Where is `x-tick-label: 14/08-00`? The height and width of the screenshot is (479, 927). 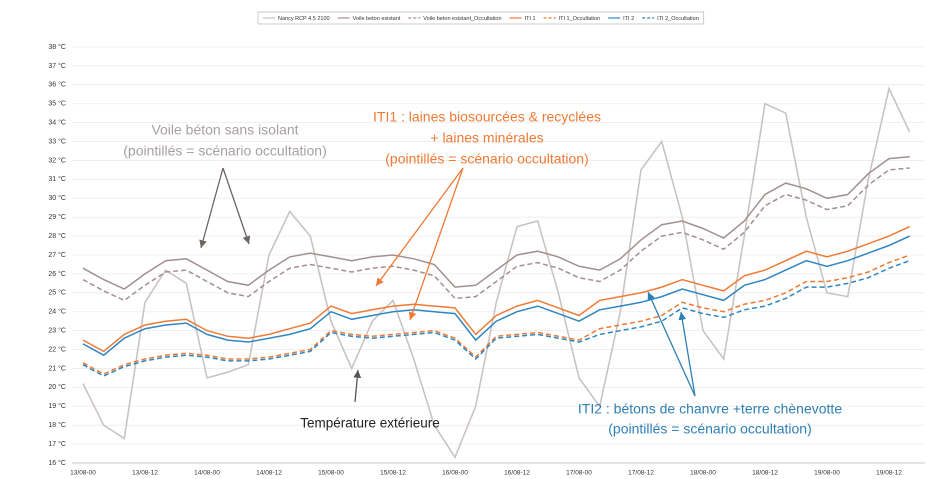
x-tick-label: 14/08-00 is located at coordinates (207, 473).